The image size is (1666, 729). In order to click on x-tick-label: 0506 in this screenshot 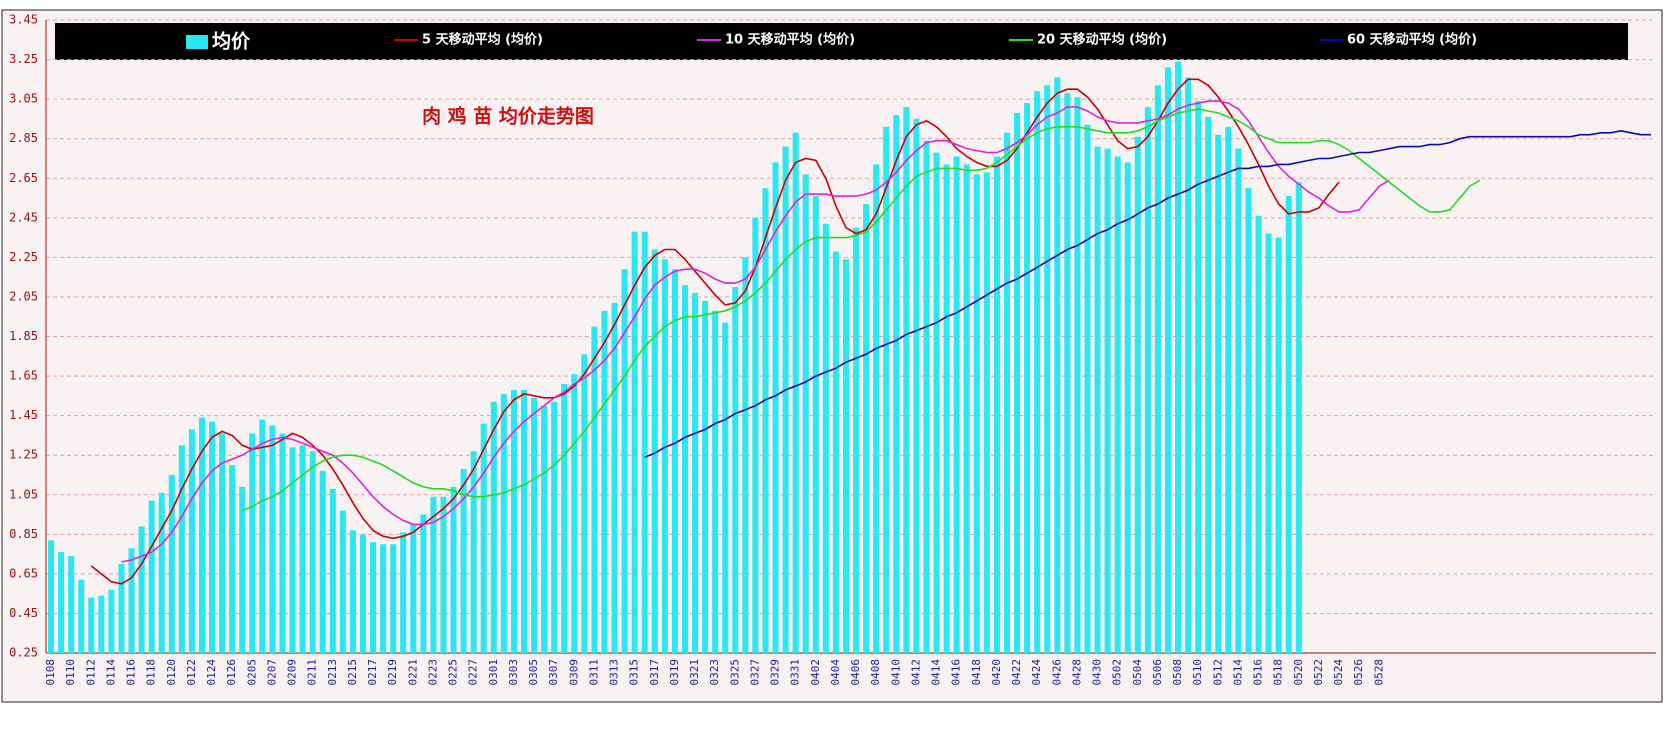, I will do `click(1157, 672)`.